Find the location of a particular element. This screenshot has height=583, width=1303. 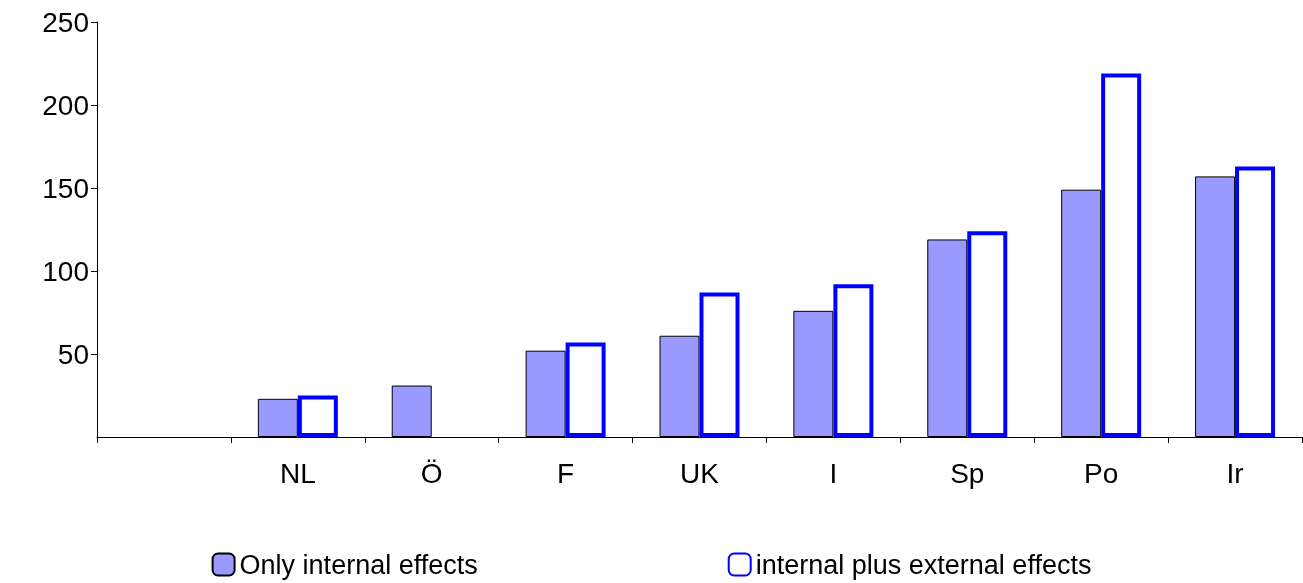

x-tick-label: UK is located at coordinates (700, 473).